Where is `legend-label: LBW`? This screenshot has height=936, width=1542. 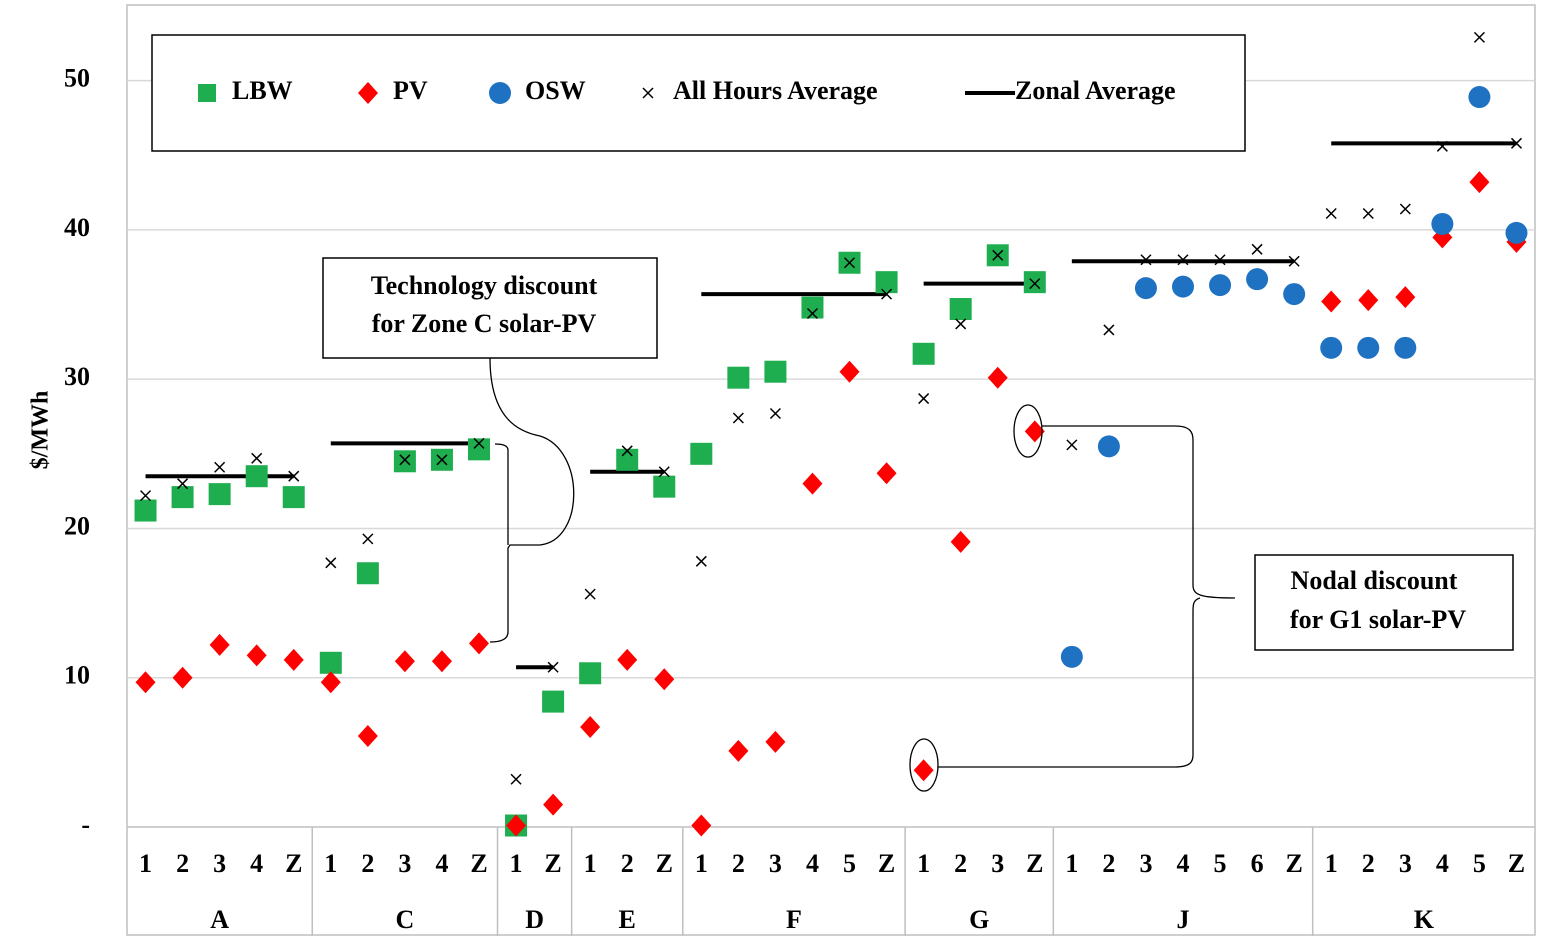 legend-label: LBW is located at coordinates (262, 90).